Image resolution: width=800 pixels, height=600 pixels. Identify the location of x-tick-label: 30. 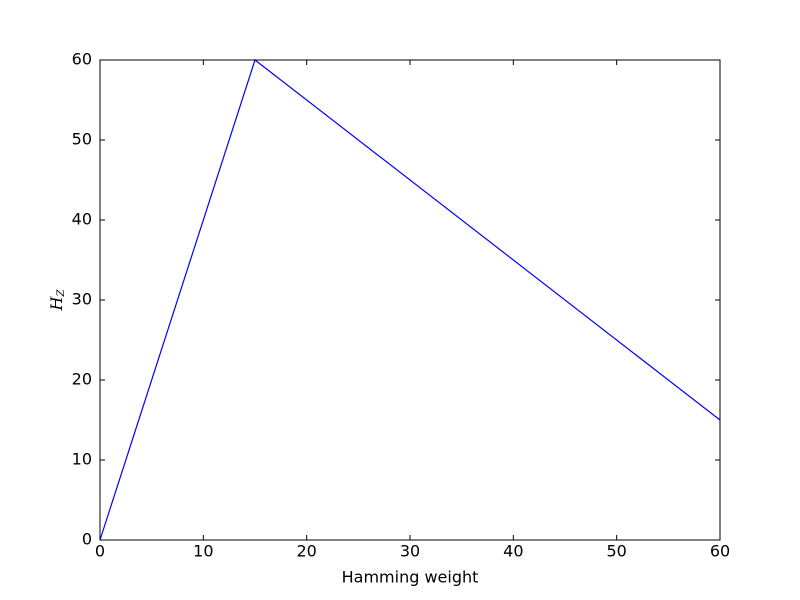
(410, 551).